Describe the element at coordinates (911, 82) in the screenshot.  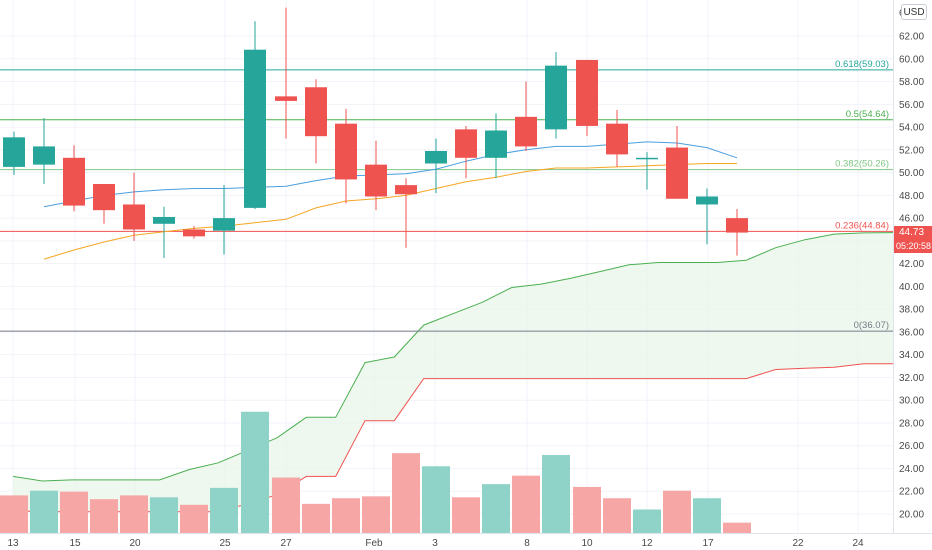
I see `price-tick-label: 58.00` at that location.